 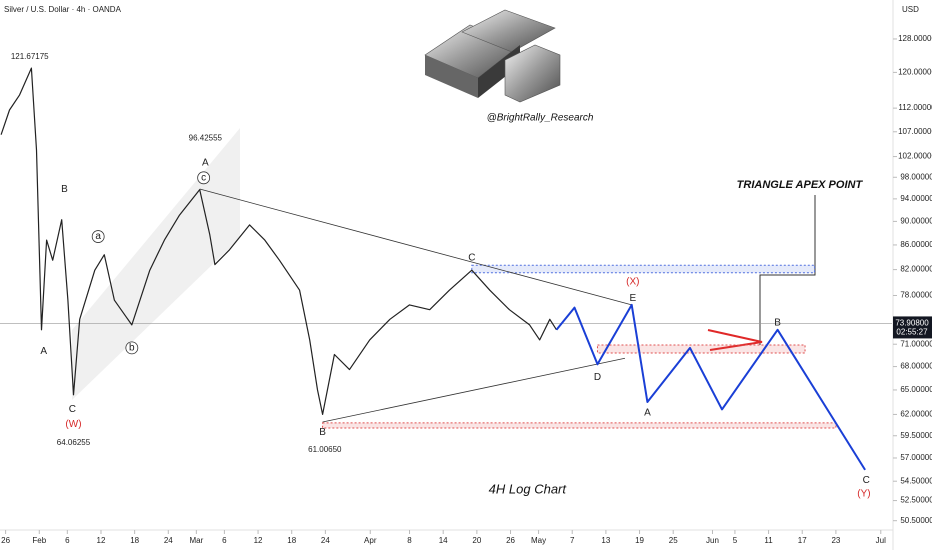 What do you see at coordinates (916, 198) in the screenshot?
I see `y-tick-label: 94.00000` at bounding box center [916, 198].